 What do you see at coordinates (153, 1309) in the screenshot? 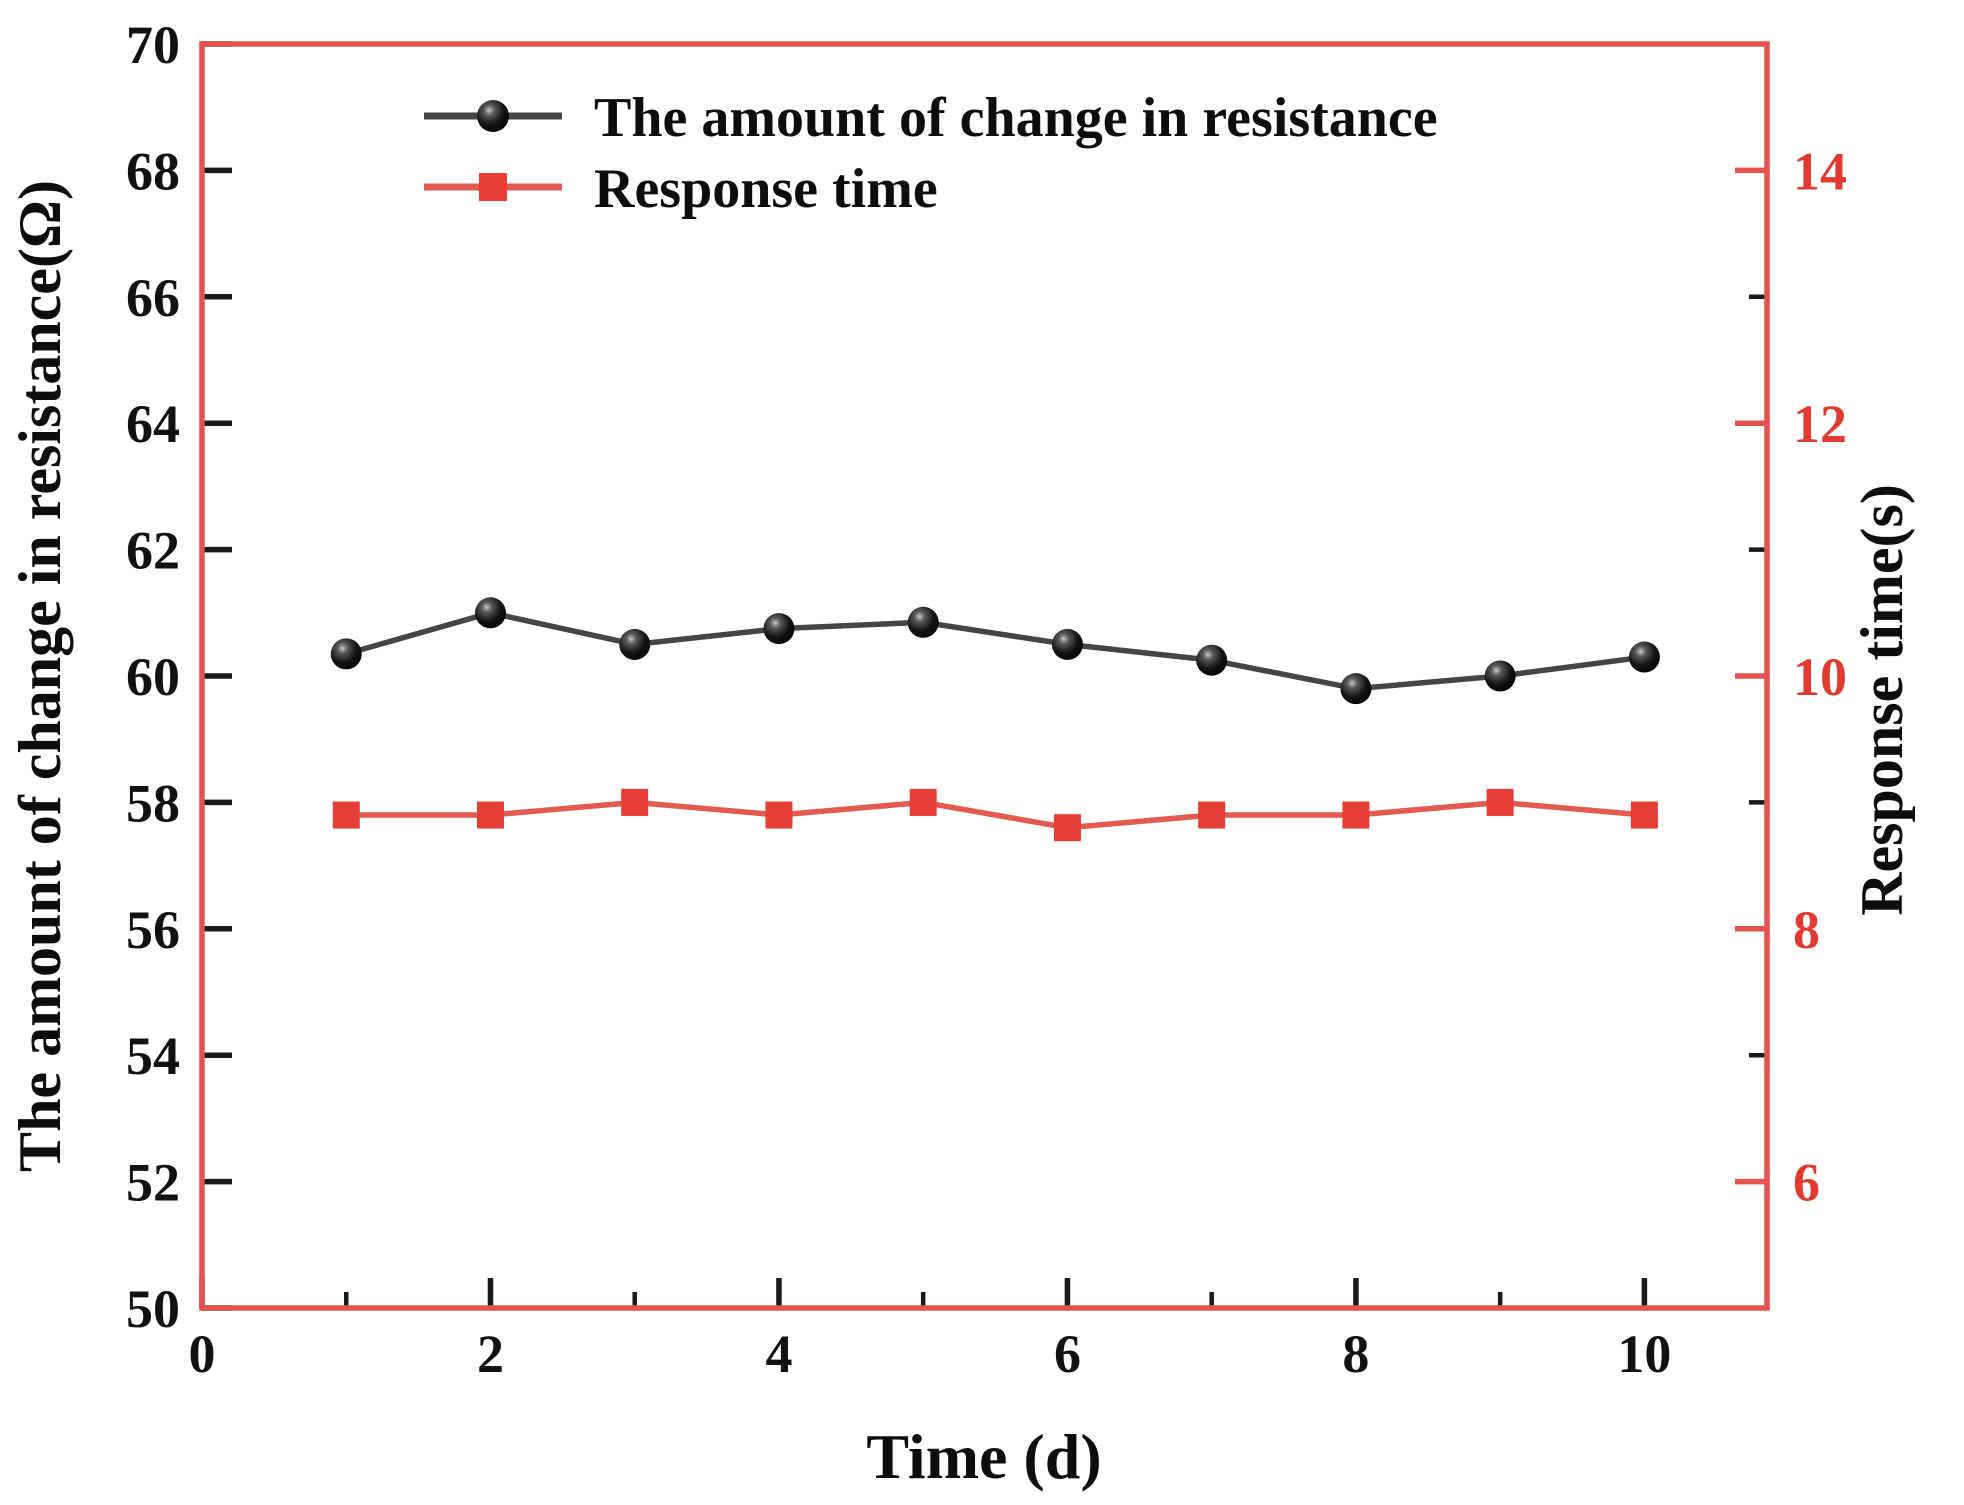
I see `left-tick-label: 50` at bounding box center [153, 1309].